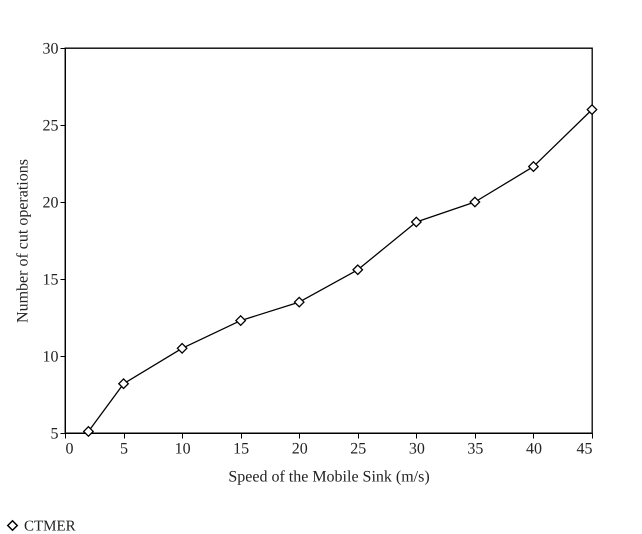 The height and width of the screenshot is (534, 642). I want to click on y-tick-label: 5, so click(54, 434).